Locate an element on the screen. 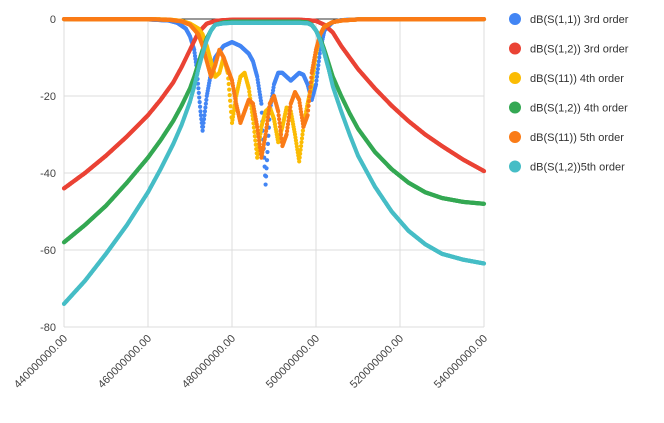 This screenshot has width=664, height=423. x-tick-label: 520000000.00 is located at coordinates (377, 362).